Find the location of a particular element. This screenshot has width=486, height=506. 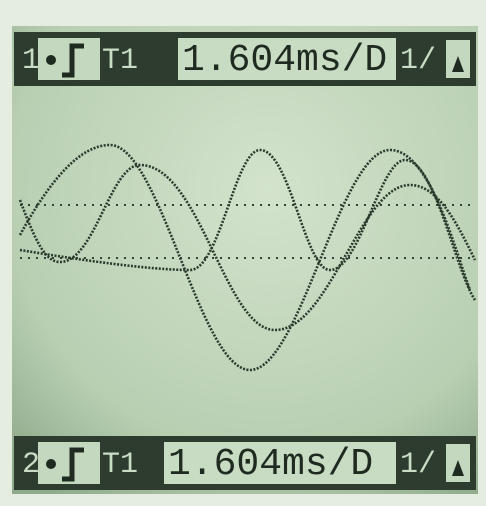

channel: 2 is located at coordinates (31, 465).